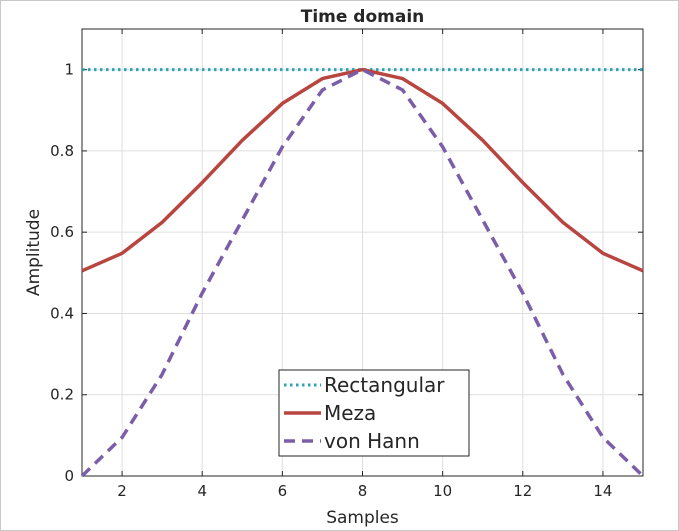  What do you see at coordinates (363, 17) in the screenshot?
I see `chart-title: Time domain` at bounding box center [363, 17].